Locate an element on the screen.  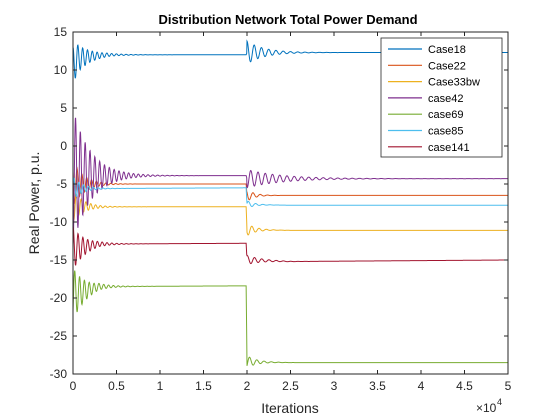
legend-label: case69 is located at coordinates (445, 115).